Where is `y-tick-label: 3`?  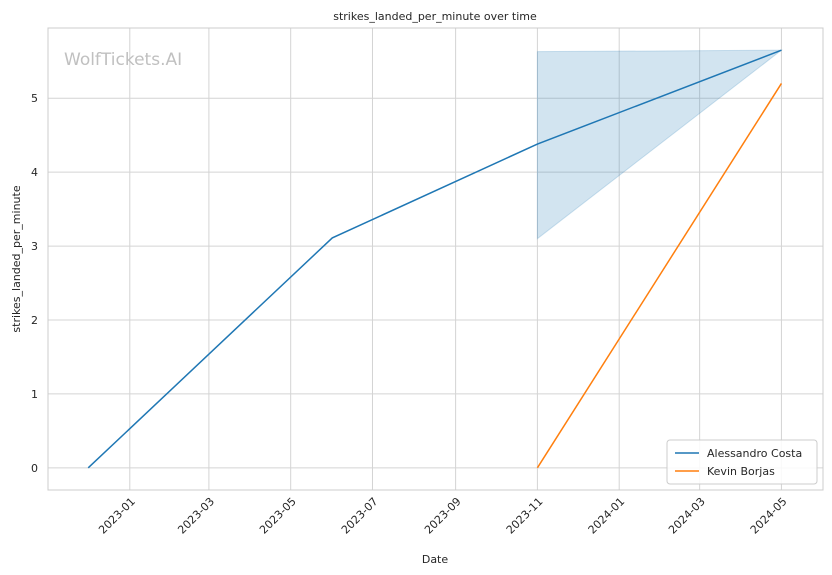 y-tick-label: 3 is located at coordinates (34, 246).